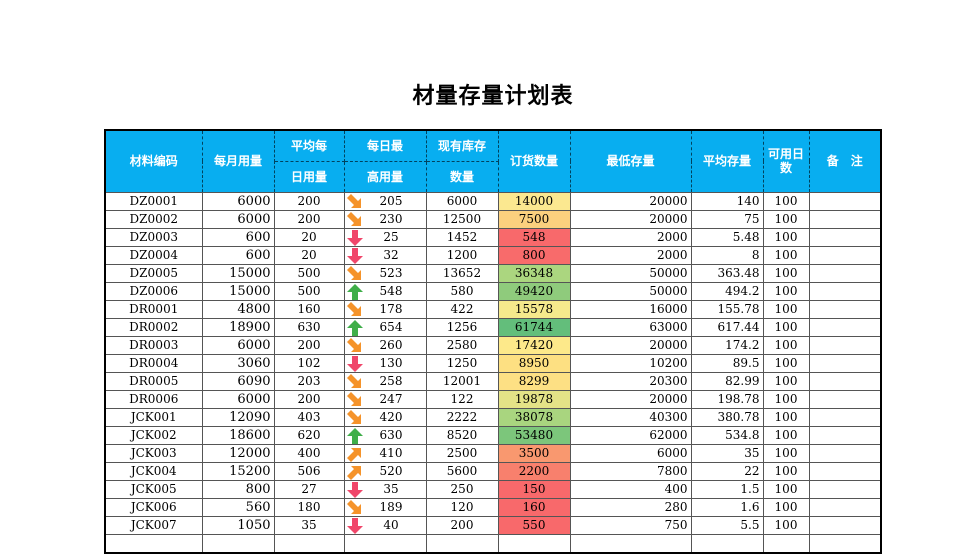 This screenshot has width=960, height=554. Describe the element at coordinates (309, 291) in the screenshot. I see `cell-avg-daily: 500` at that location.